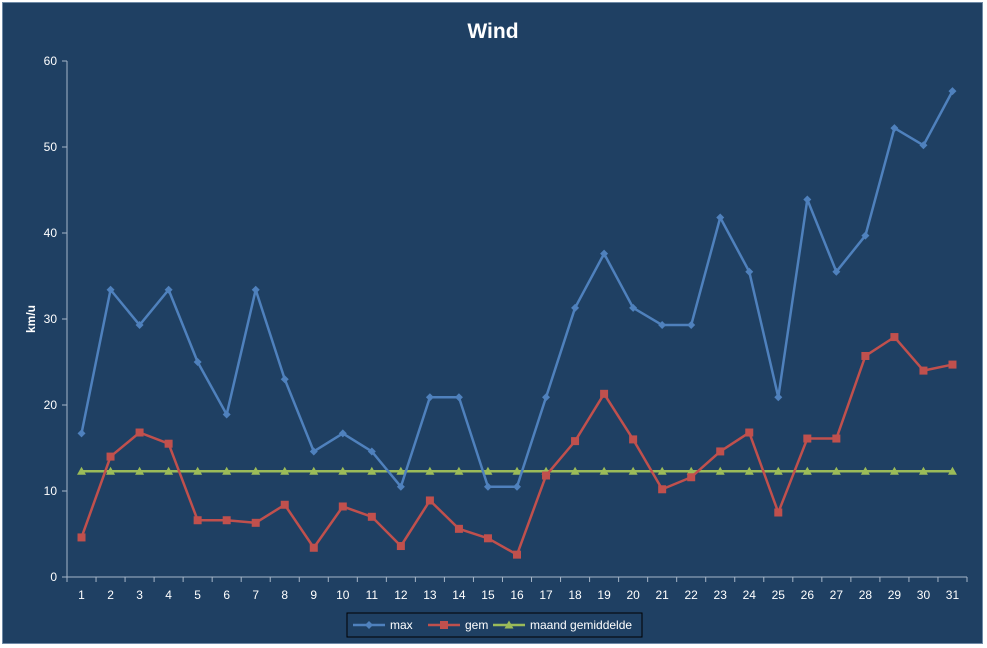 The width and height of the screenshot is (987, 648). What do you see at coordinates (459, 595) in the screenshot?
I see `x-tick-label: 14` at bounding box center [459, 595].